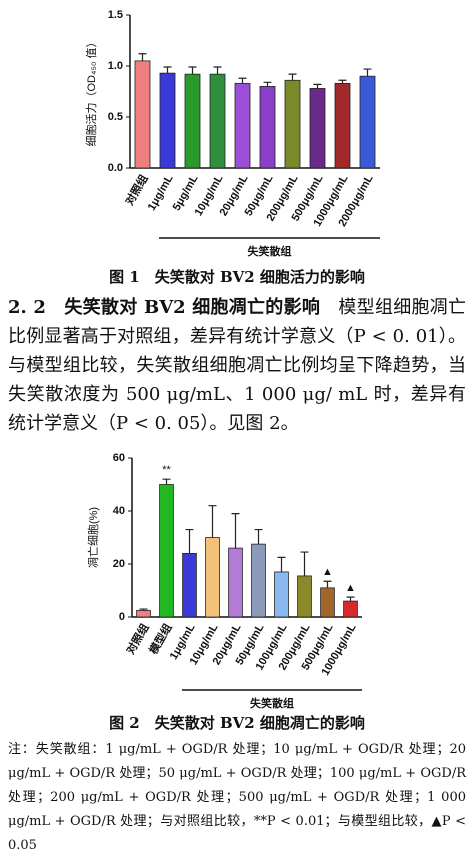 The image size is (474, 865). What do you see at coordinates (119, 458) in the screenshot?
I see `y-tick-label: 60` at bounding box center [119, 458].